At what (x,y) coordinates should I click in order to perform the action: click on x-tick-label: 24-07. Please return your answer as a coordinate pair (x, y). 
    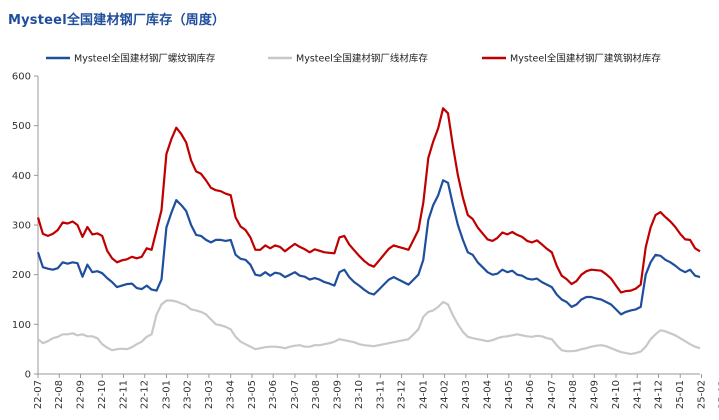
    Looking at the image, I should click on (552, 394).